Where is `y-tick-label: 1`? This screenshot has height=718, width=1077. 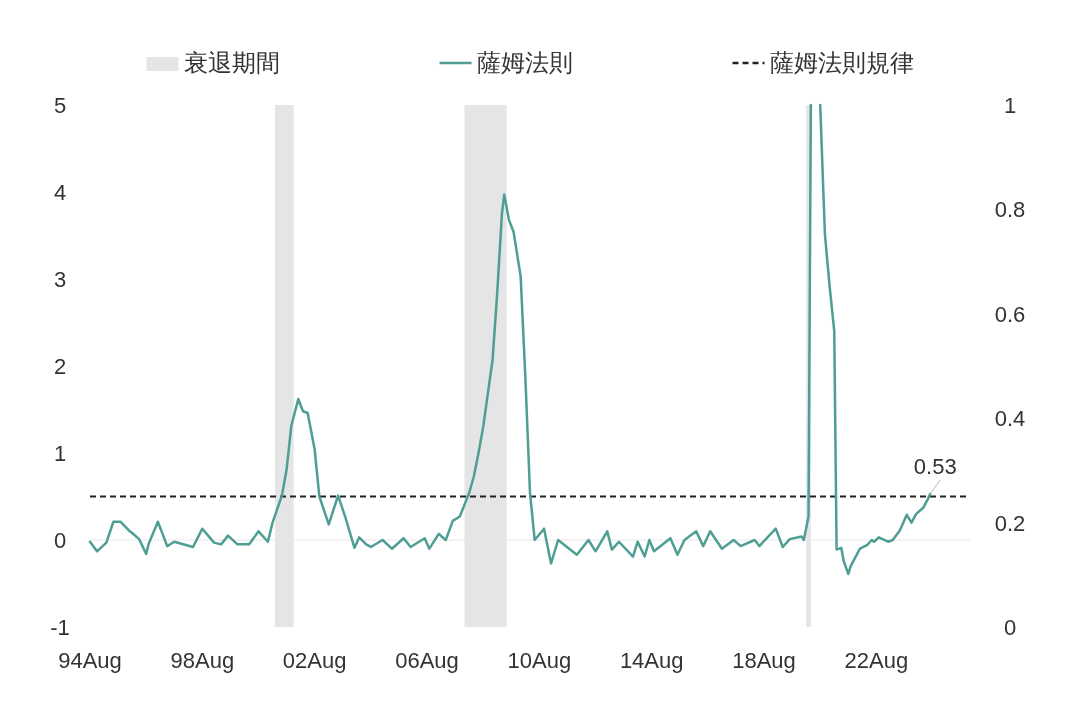
y-tick-label: 1 is located at coordinates (60, 453).